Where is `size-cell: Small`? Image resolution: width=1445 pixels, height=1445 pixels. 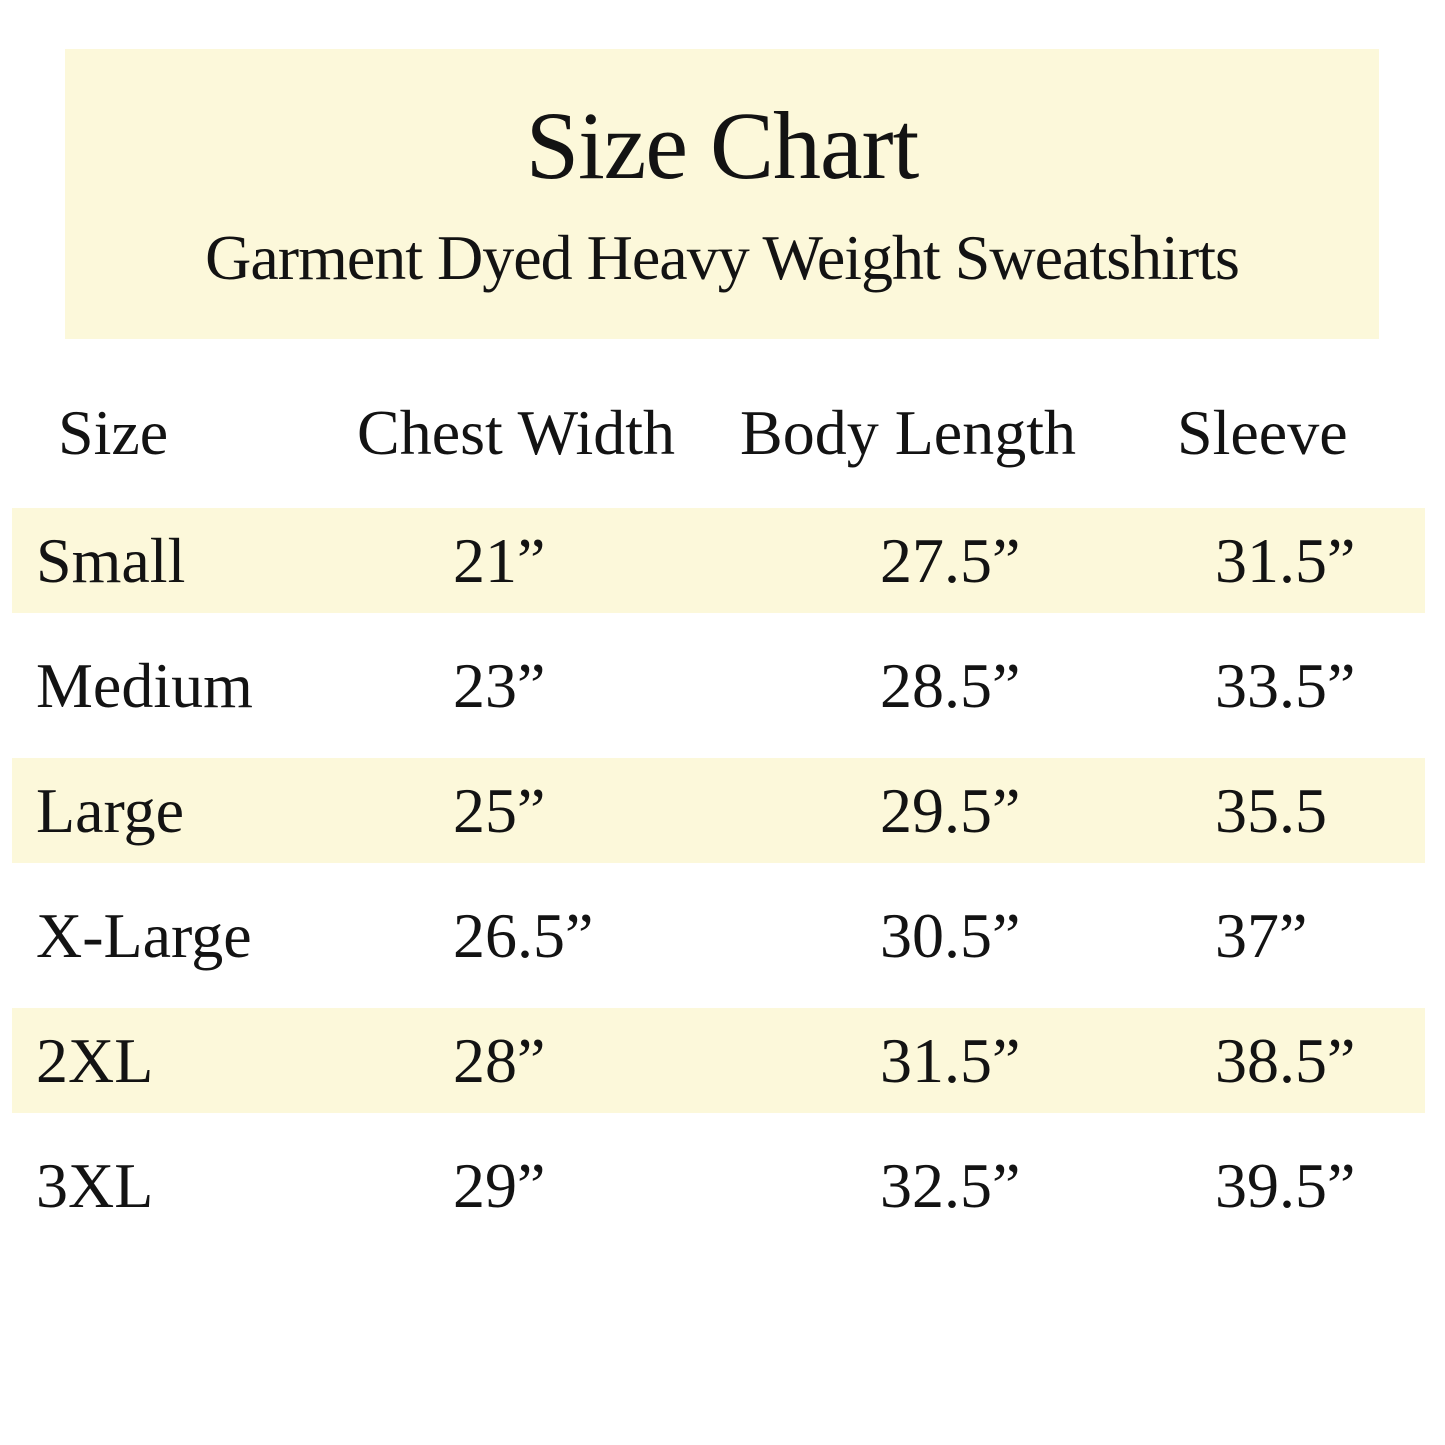
size-cell: Small is located at coordinates (111, 560).